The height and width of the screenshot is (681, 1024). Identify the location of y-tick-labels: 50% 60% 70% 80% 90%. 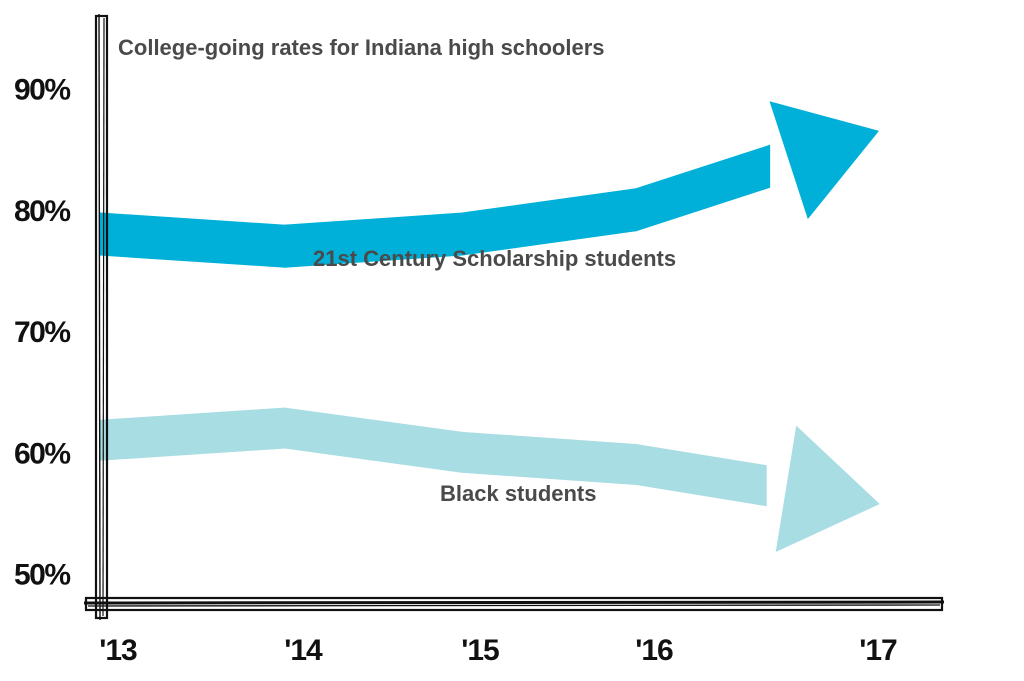
(43, 333).